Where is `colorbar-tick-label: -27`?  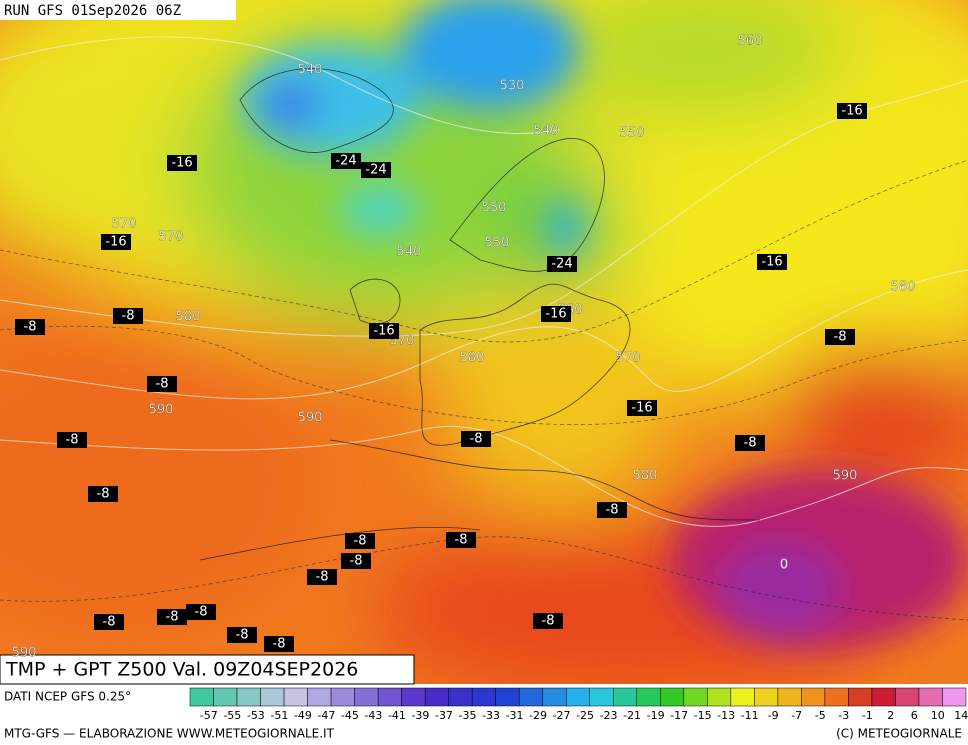
colorbar-tick-label: -27 is located at coordinates (562, 715).